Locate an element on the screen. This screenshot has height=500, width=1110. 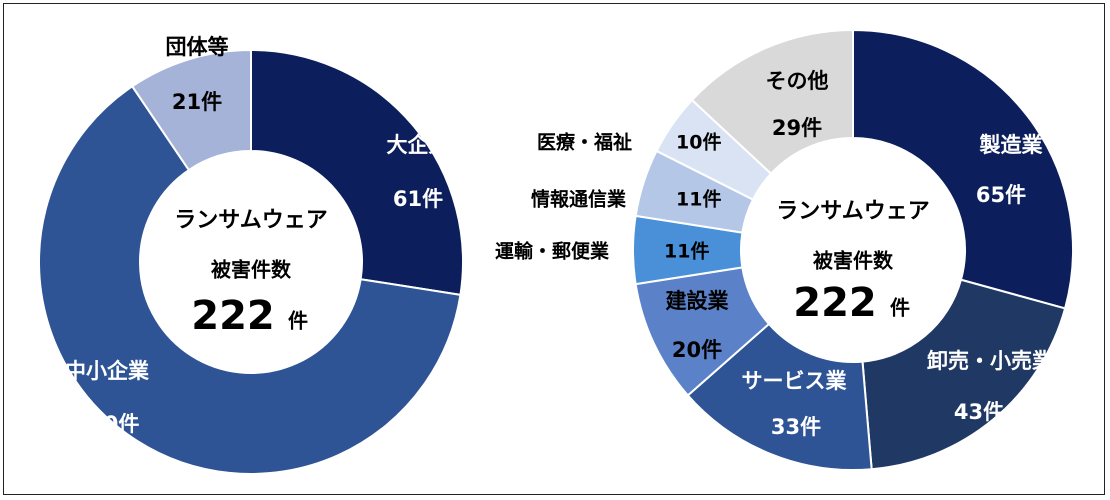
slice-label-建設業: 建設業 is located at coordinates (698, 301).